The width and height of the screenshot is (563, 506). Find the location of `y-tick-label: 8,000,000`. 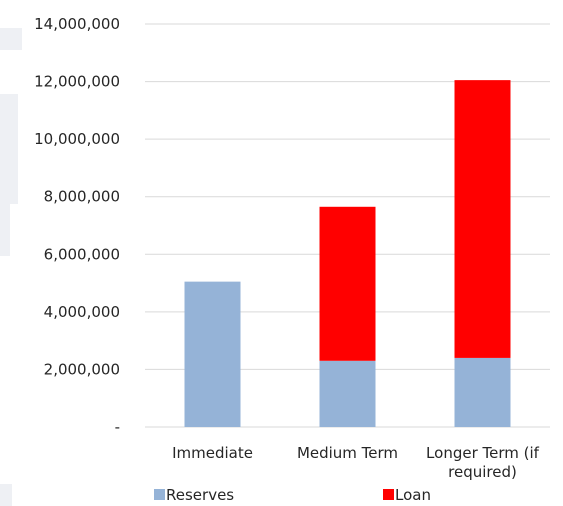

y-tick-label: 8,000,000 is located at coordinates (82, 197).